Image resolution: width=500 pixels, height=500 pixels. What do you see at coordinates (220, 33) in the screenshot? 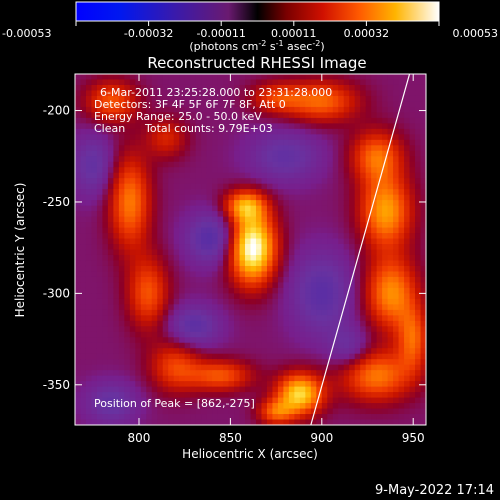
I see `colorbar-tick-label: -0.00011` at bounding box center [220, 33].